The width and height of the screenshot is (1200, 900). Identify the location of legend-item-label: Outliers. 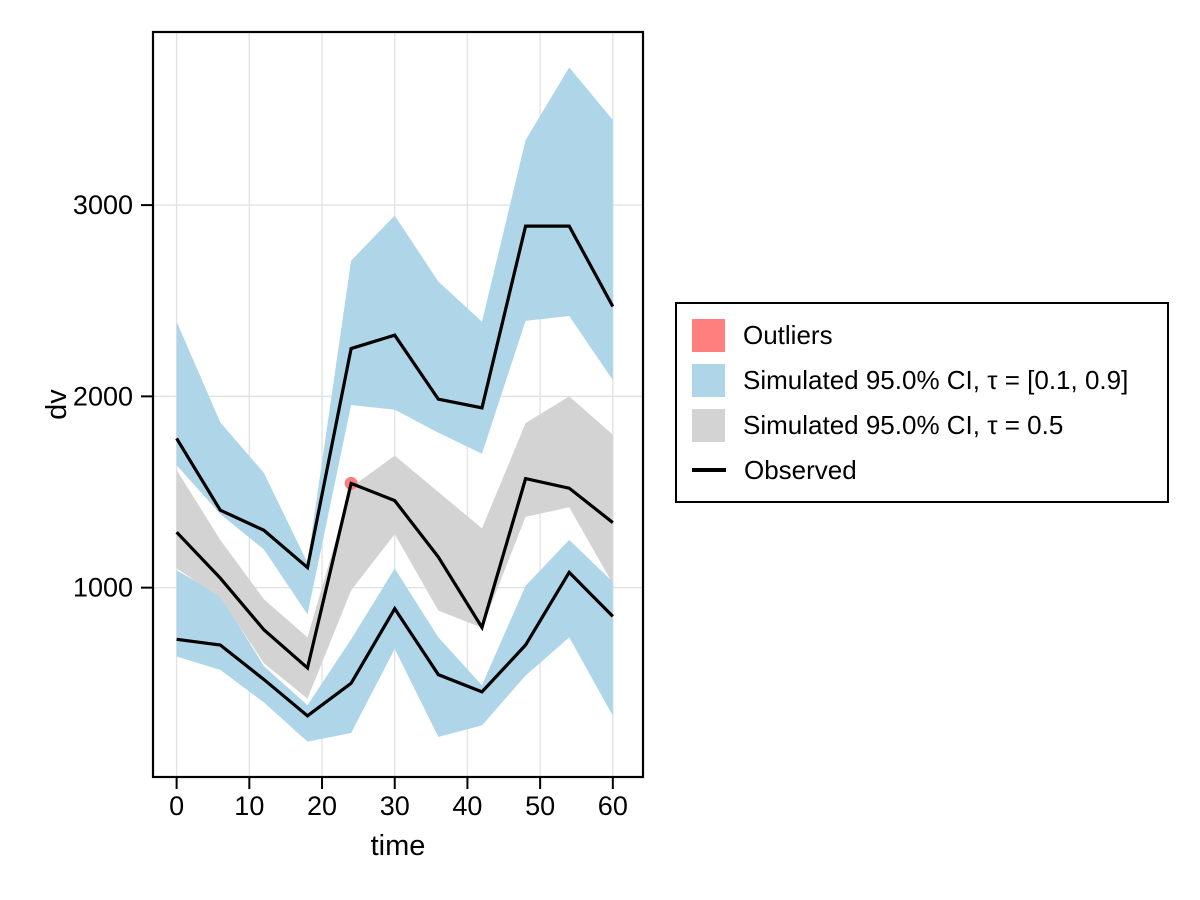
(788, 335).